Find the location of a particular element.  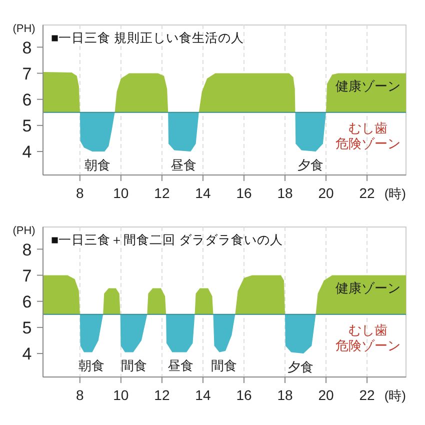

text: ■一日三食 規則正しい食生活の人 is located at coordinates (147, 38).